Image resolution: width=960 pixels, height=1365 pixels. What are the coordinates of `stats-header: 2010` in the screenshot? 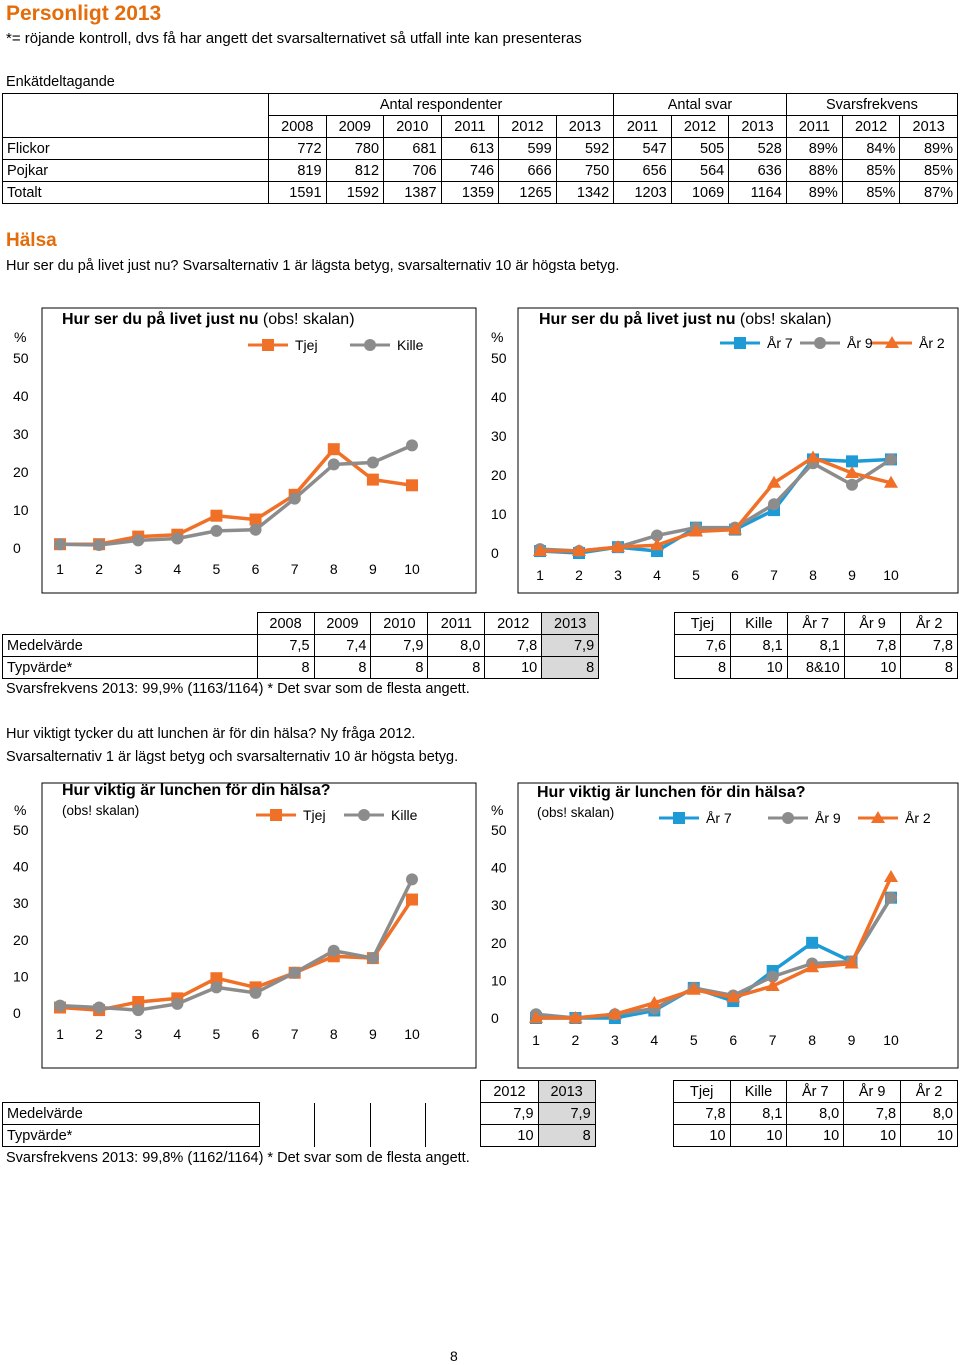 It's located at (399, 623).